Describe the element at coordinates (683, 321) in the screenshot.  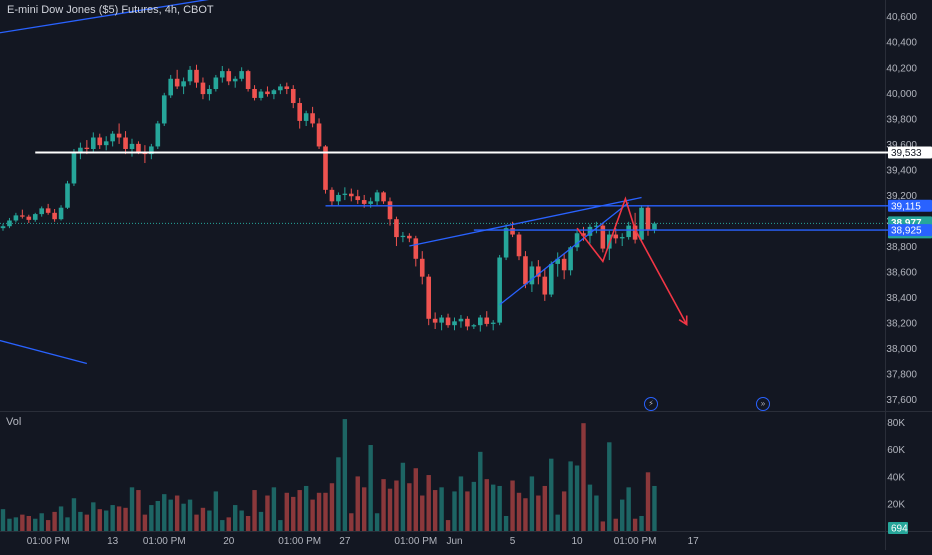
I see `projection-arrowhead` at that location.